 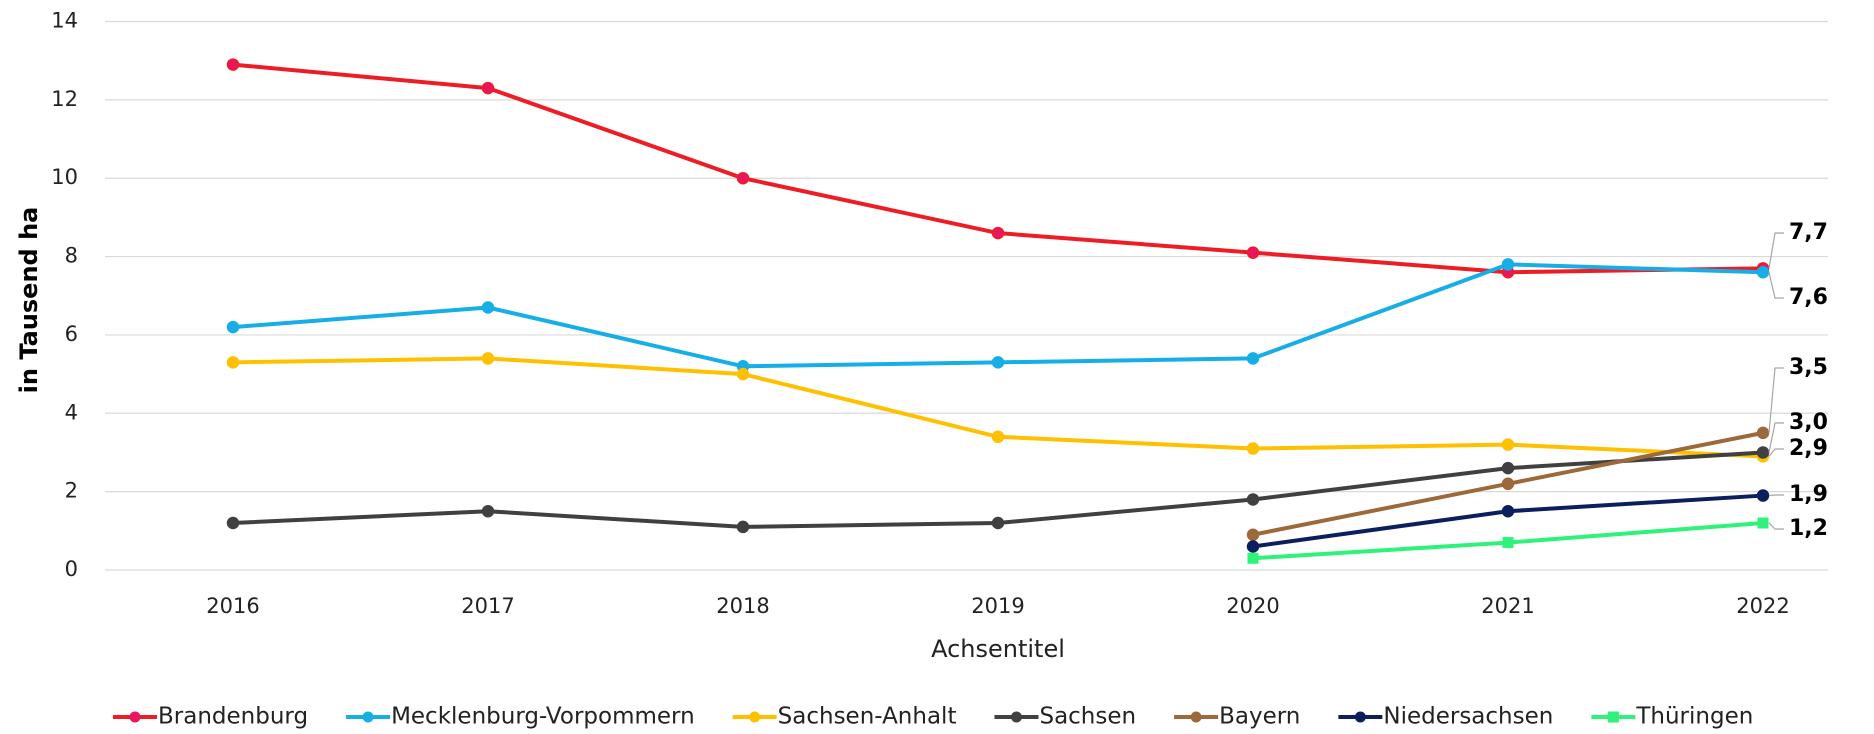 I want to click on data-label: 2,9, so click(x=1808, y=448).